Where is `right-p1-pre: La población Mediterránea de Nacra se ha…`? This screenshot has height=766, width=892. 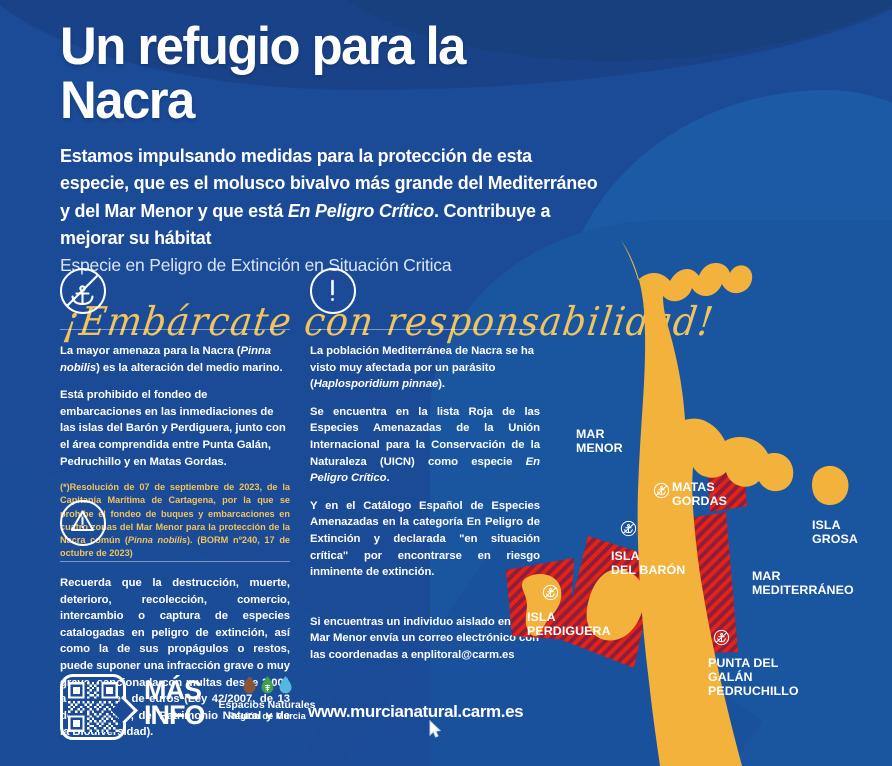 right-p1-pre: La población Mediterránea de Nacra se ha… is located at coordinates (422, 368).